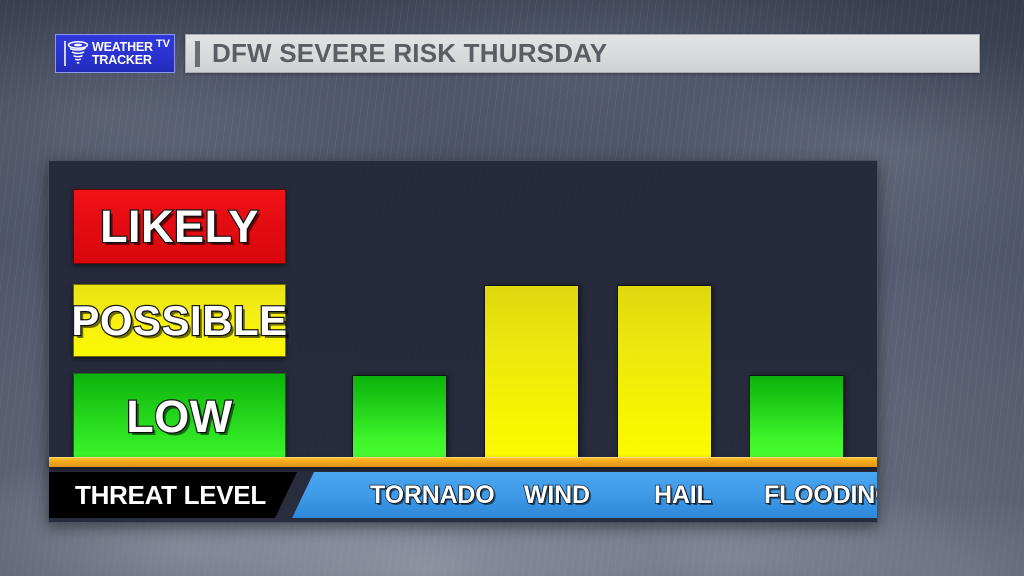  Describe the element at coordinates (170, 494) in the screenshot. I see `threat-level-label: THREAT LEVEL` at that location.